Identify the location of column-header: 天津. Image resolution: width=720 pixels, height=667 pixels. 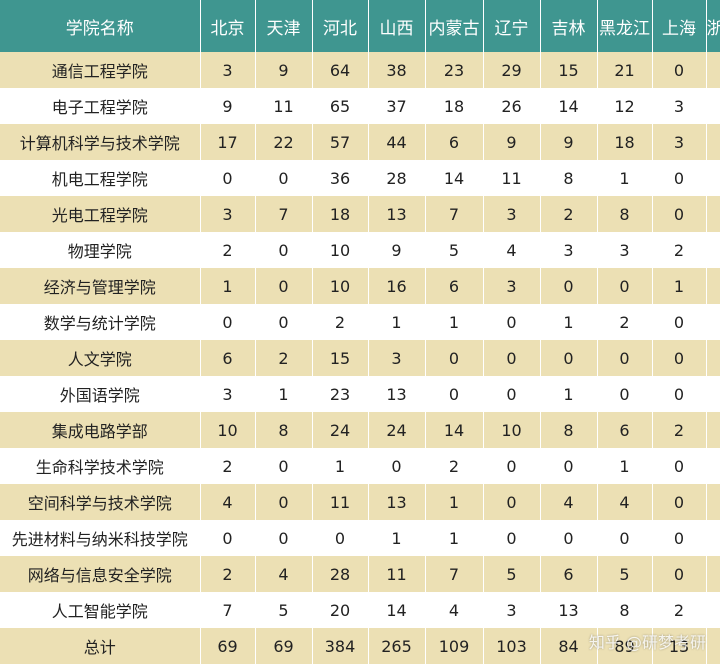
(284, 26).